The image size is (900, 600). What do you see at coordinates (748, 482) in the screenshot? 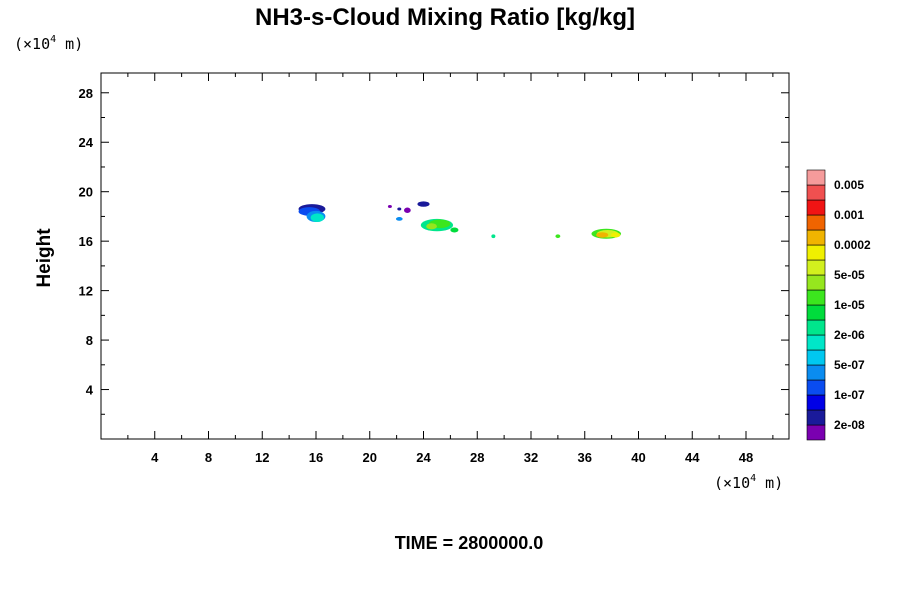
I see `x-axis-unit: (×104 m)` at bounding box center [748, 482].